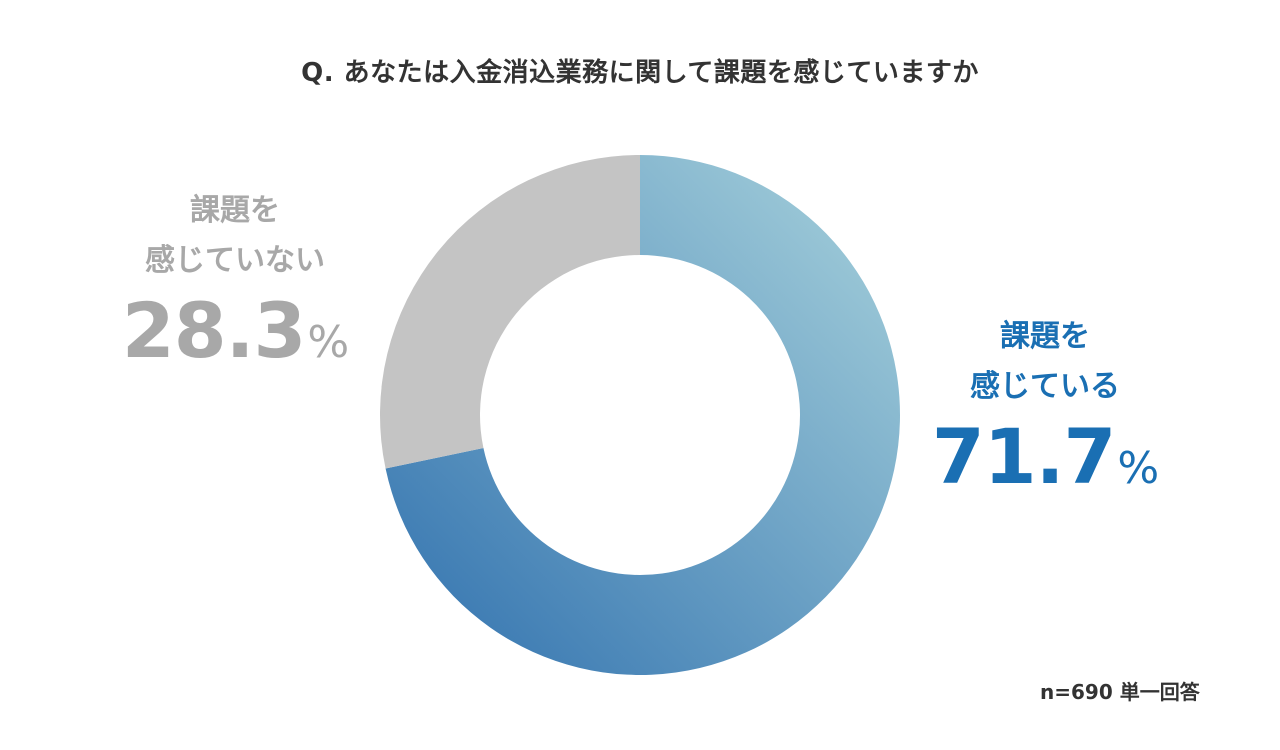 This screenshot has height=750, width=1280. I want to click on slice-label-line2: 感じている, so click(1045, 386).